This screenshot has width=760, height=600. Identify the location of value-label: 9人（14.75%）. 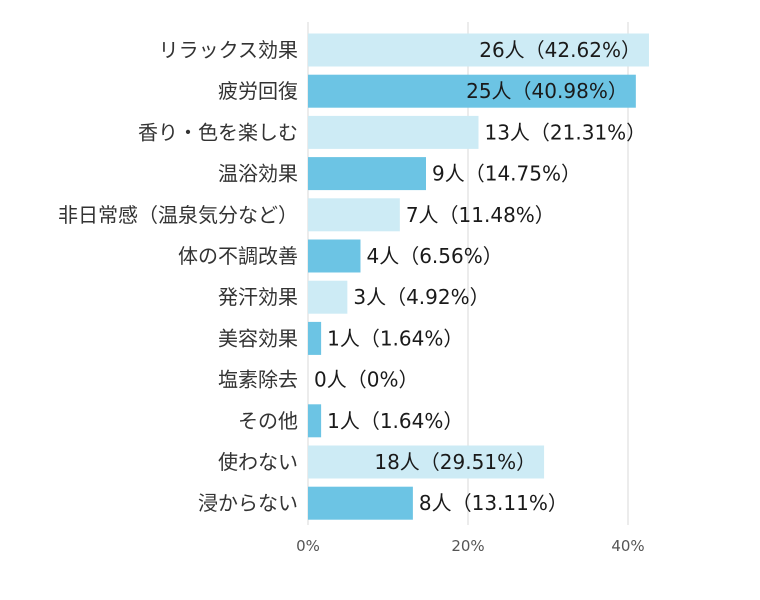
(506, 174).